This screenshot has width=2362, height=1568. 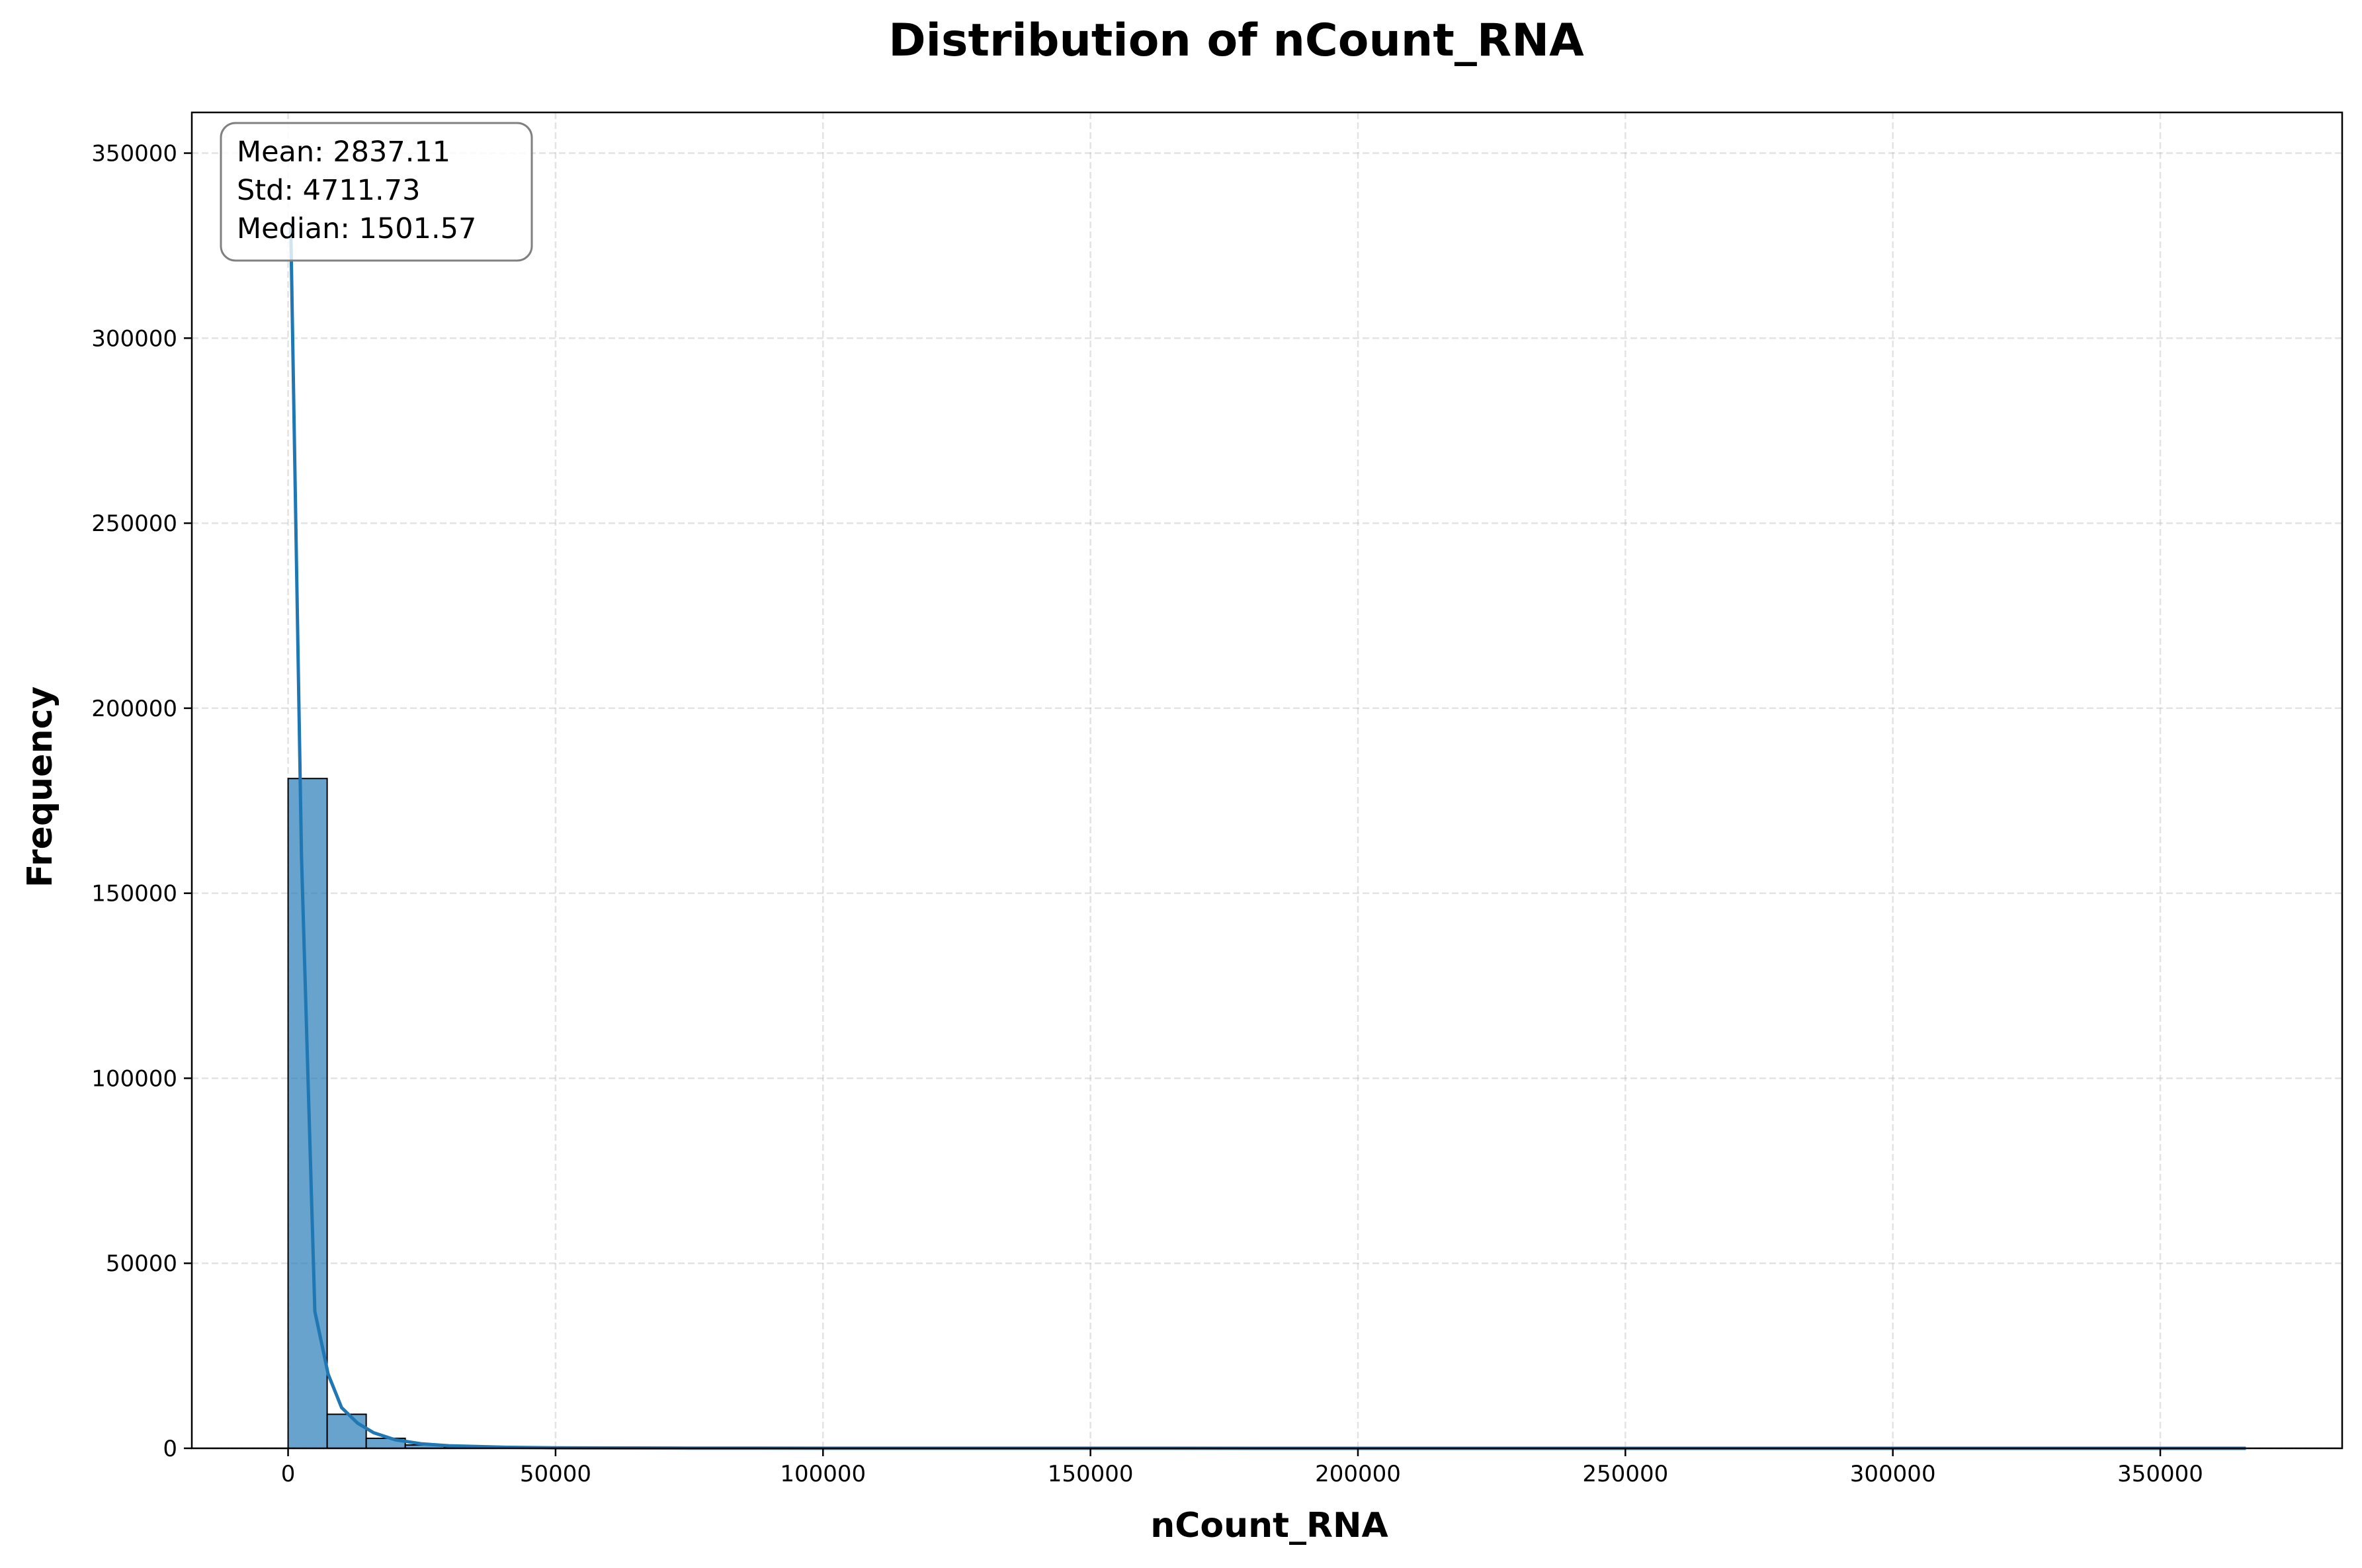 I want to click on y-tick-label: 0, so click(x=170, y=1449).